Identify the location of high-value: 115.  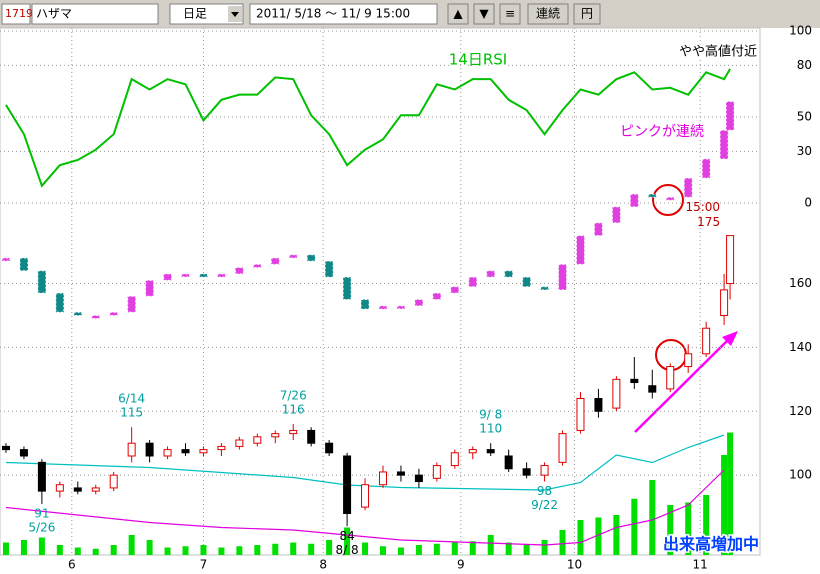
(131, 413).